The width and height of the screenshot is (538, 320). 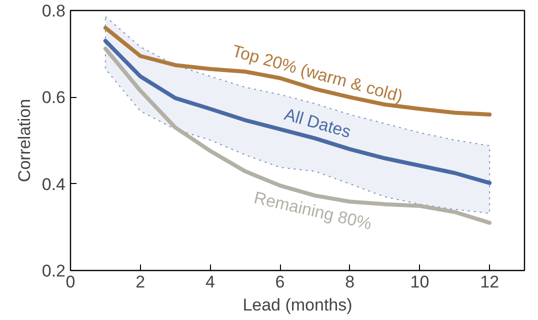 I want to click on y-tick-label: 0.2, so click(x=54, y=271).